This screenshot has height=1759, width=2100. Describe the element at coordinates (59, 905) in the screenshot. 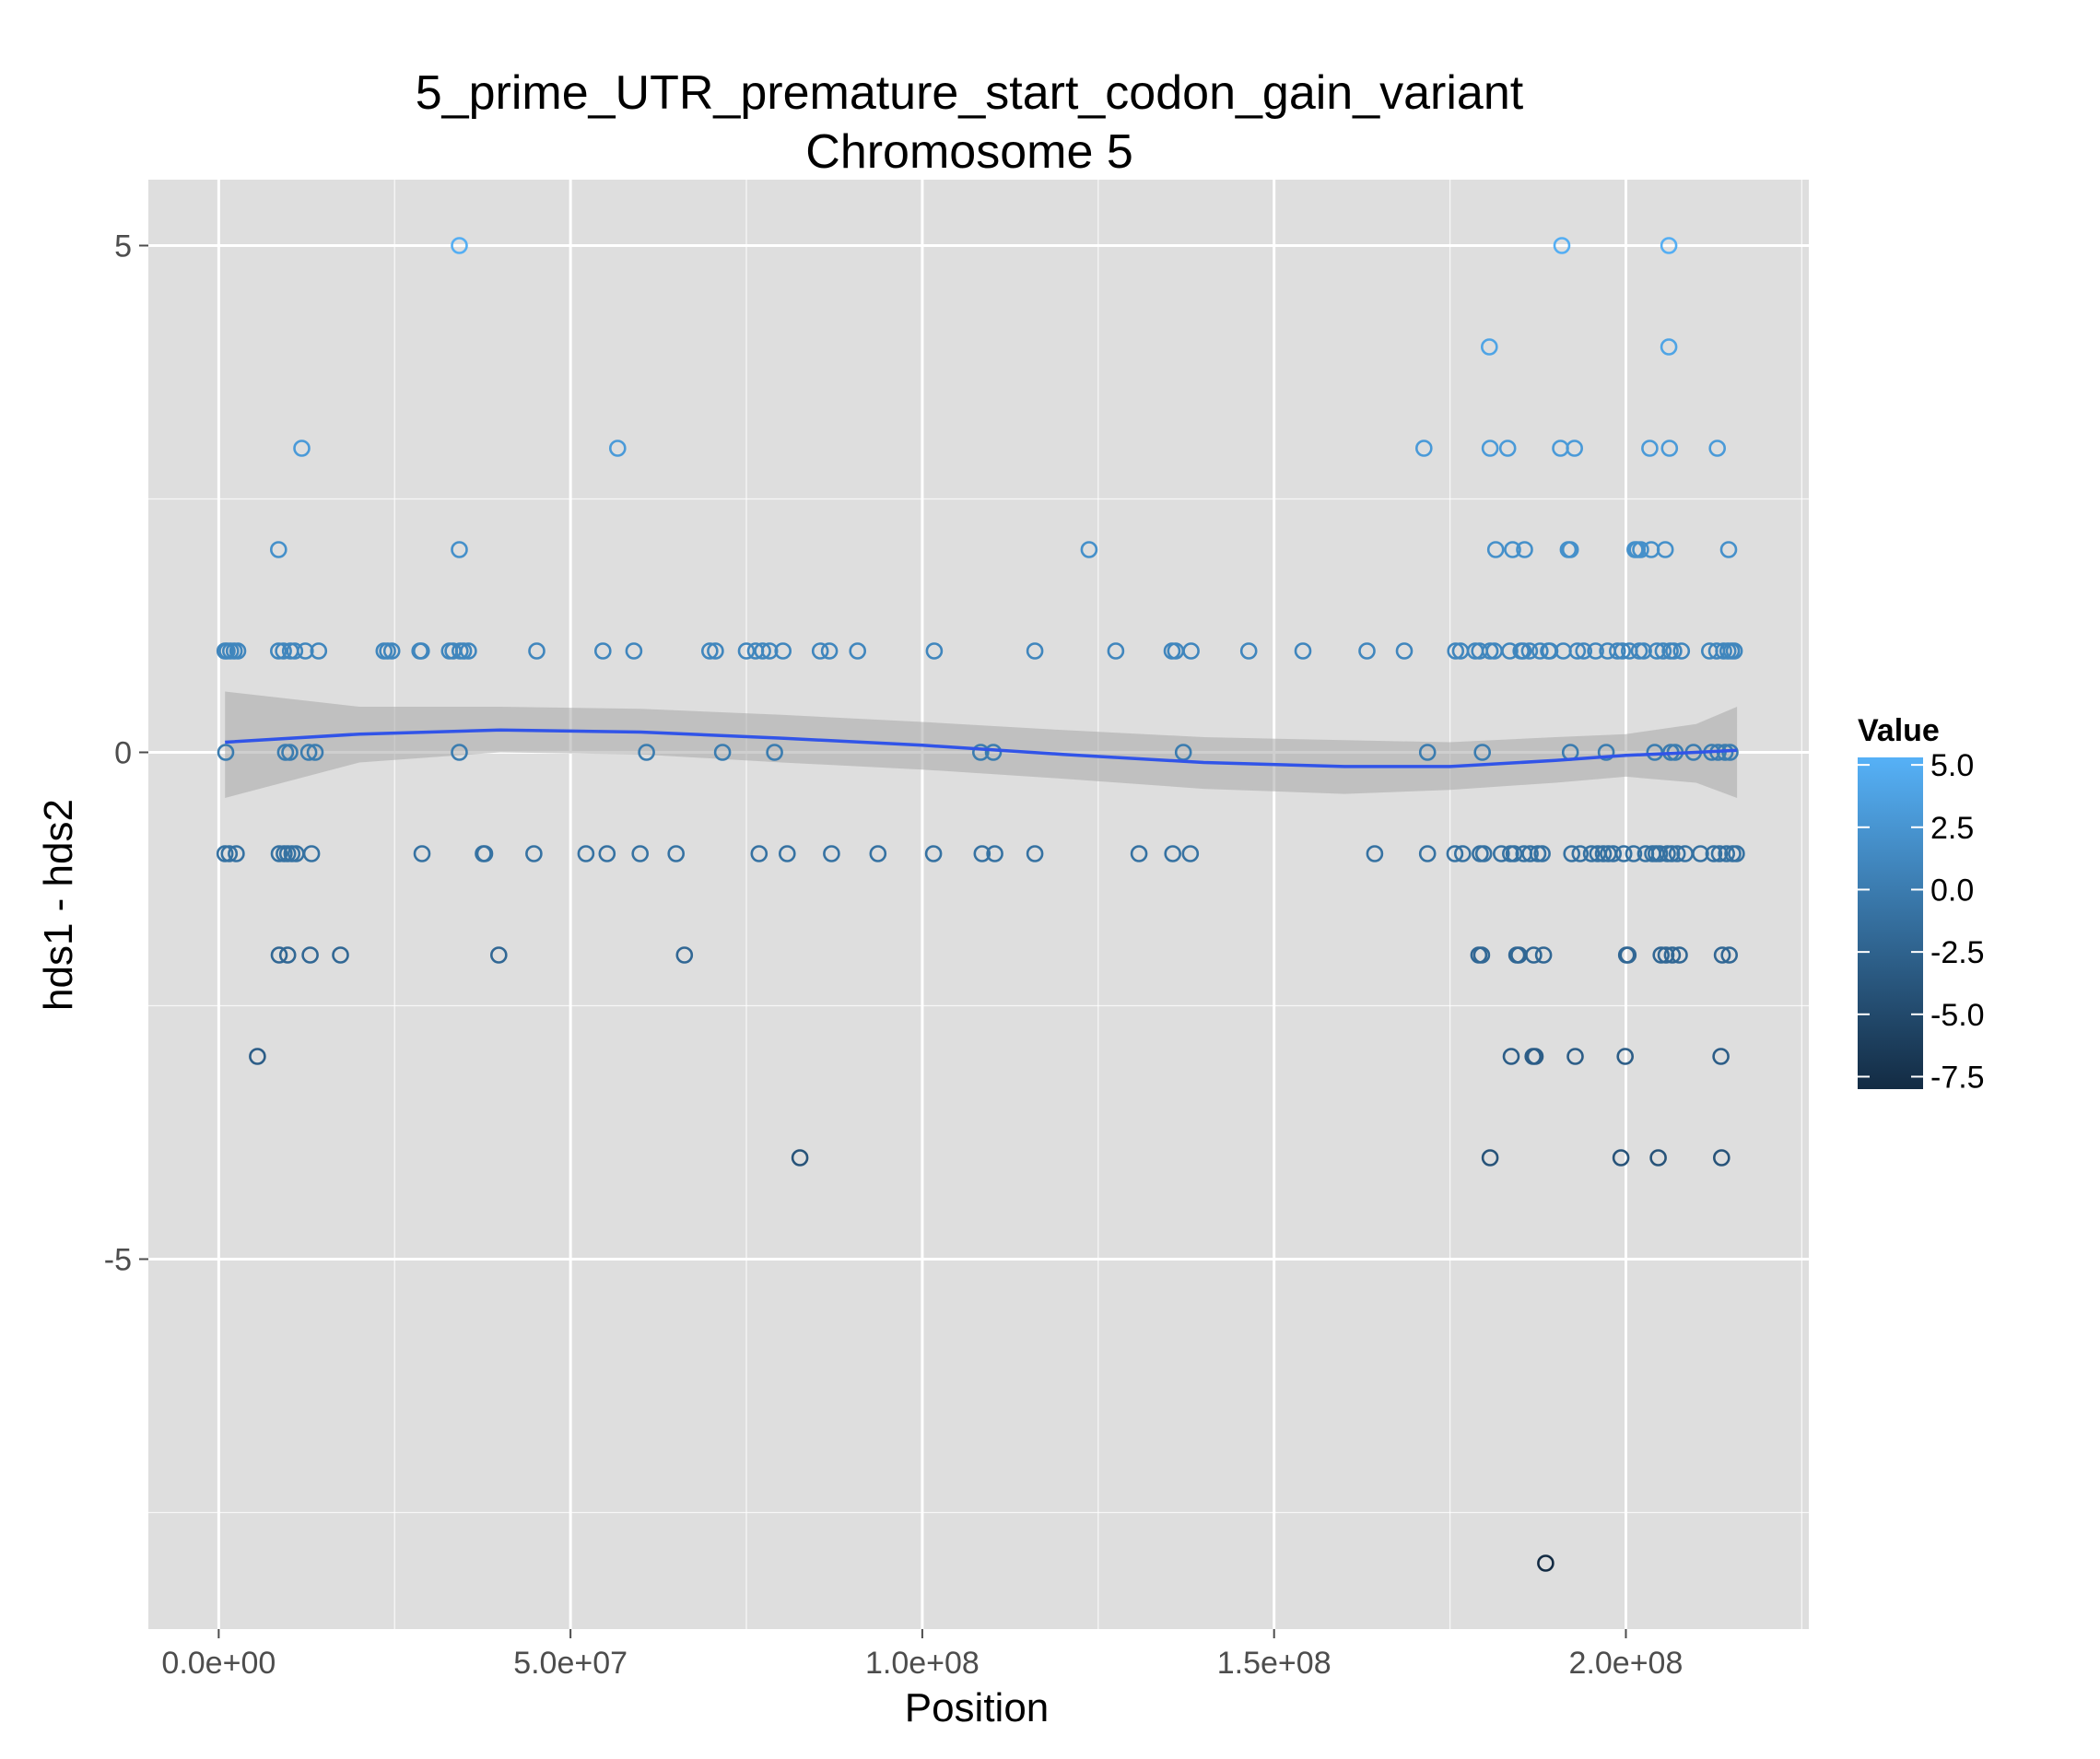

I see `y-axis-title: hds1 - hds2` at that location.